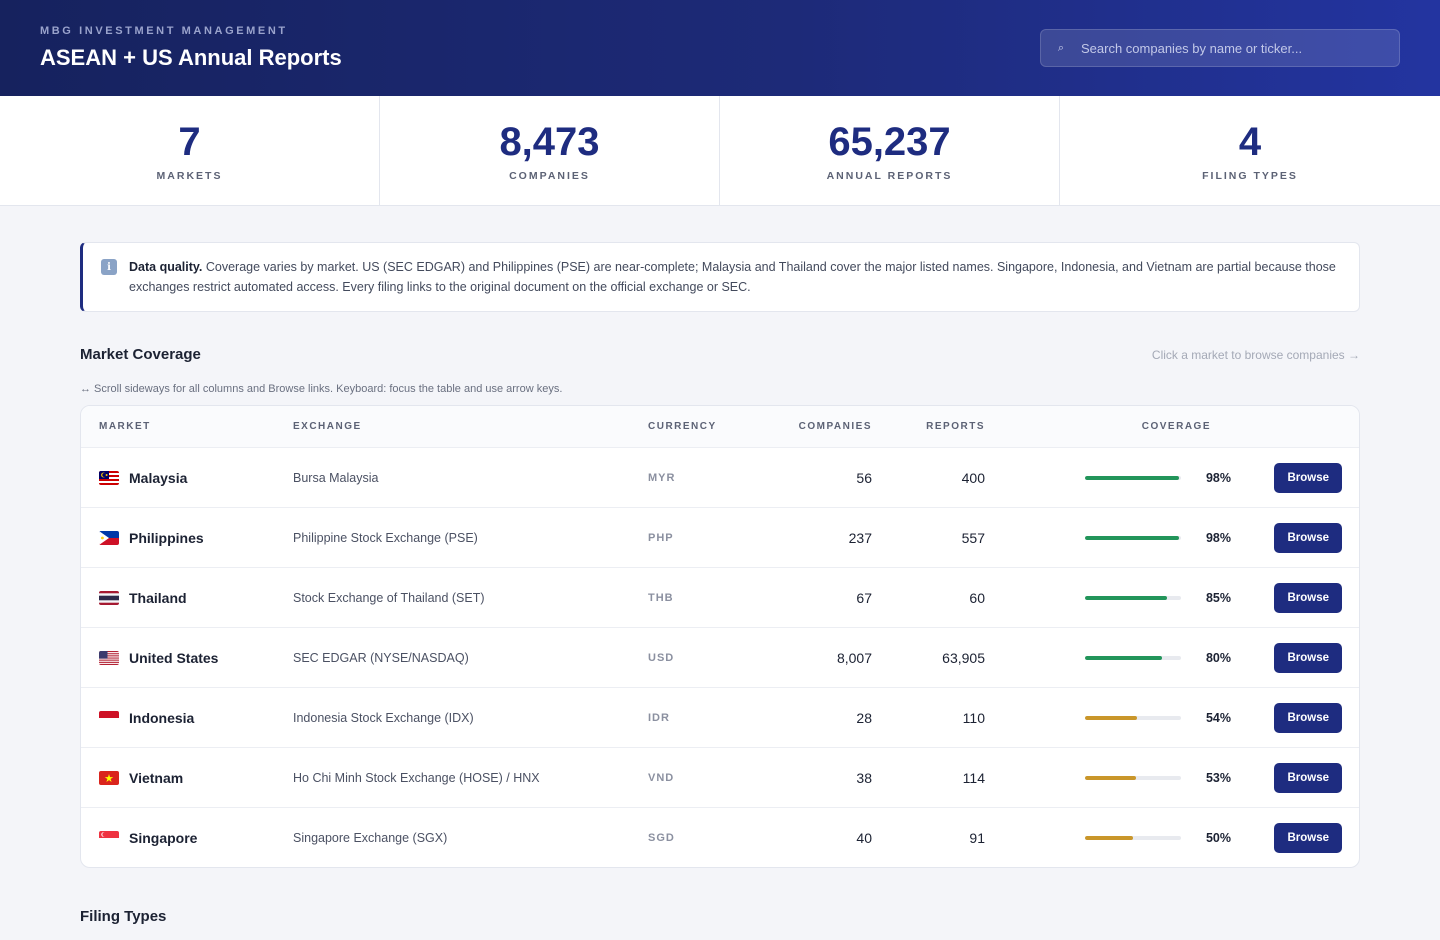 The height and width of the screenshot is (940, 1440). I want to click on search-input, so click(1233, 48).